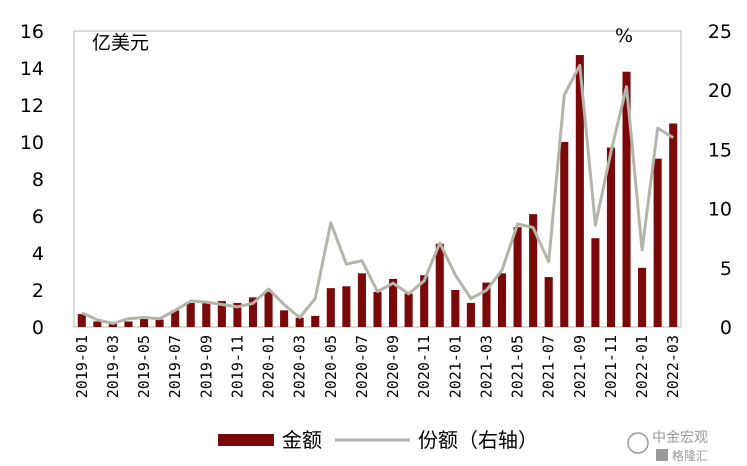  Describe the element at coordinates (246, 440) in the screenshot. I see `legend-bar-swatch` at that location.